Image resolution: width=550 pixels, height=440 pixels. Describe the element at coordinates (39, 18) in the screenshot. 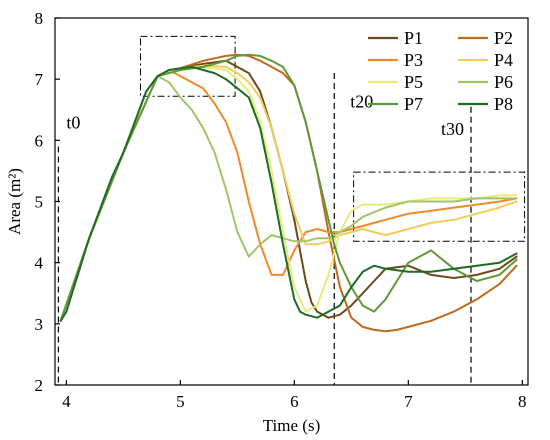

I see `y-tick-label: 8` at that location.